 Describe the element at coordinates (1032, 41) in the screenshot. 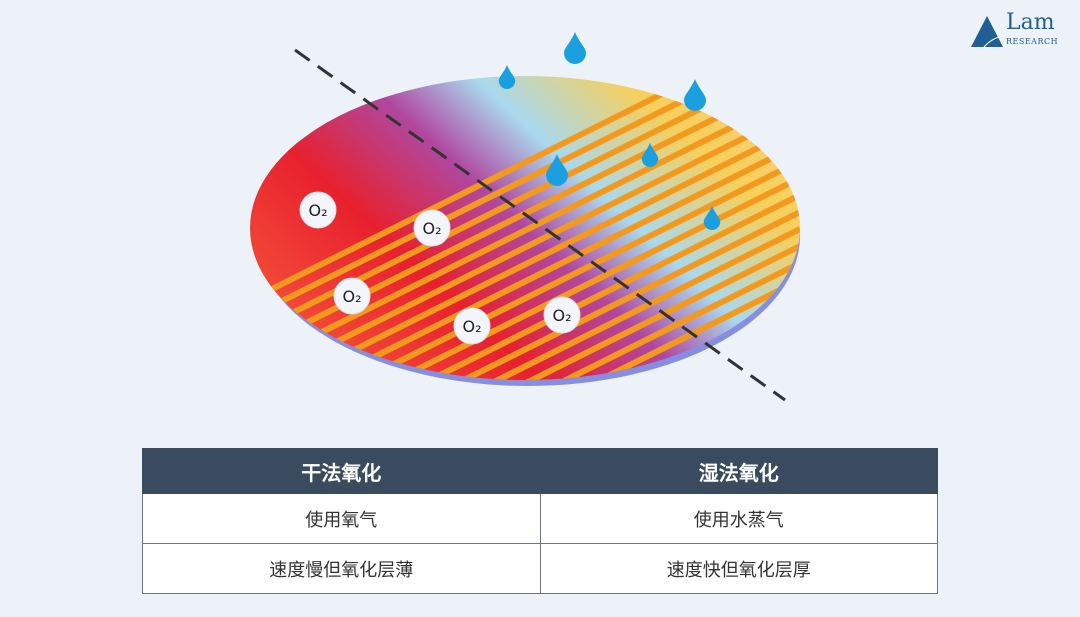

I see `logo-sub: RESEARCH` at that location.